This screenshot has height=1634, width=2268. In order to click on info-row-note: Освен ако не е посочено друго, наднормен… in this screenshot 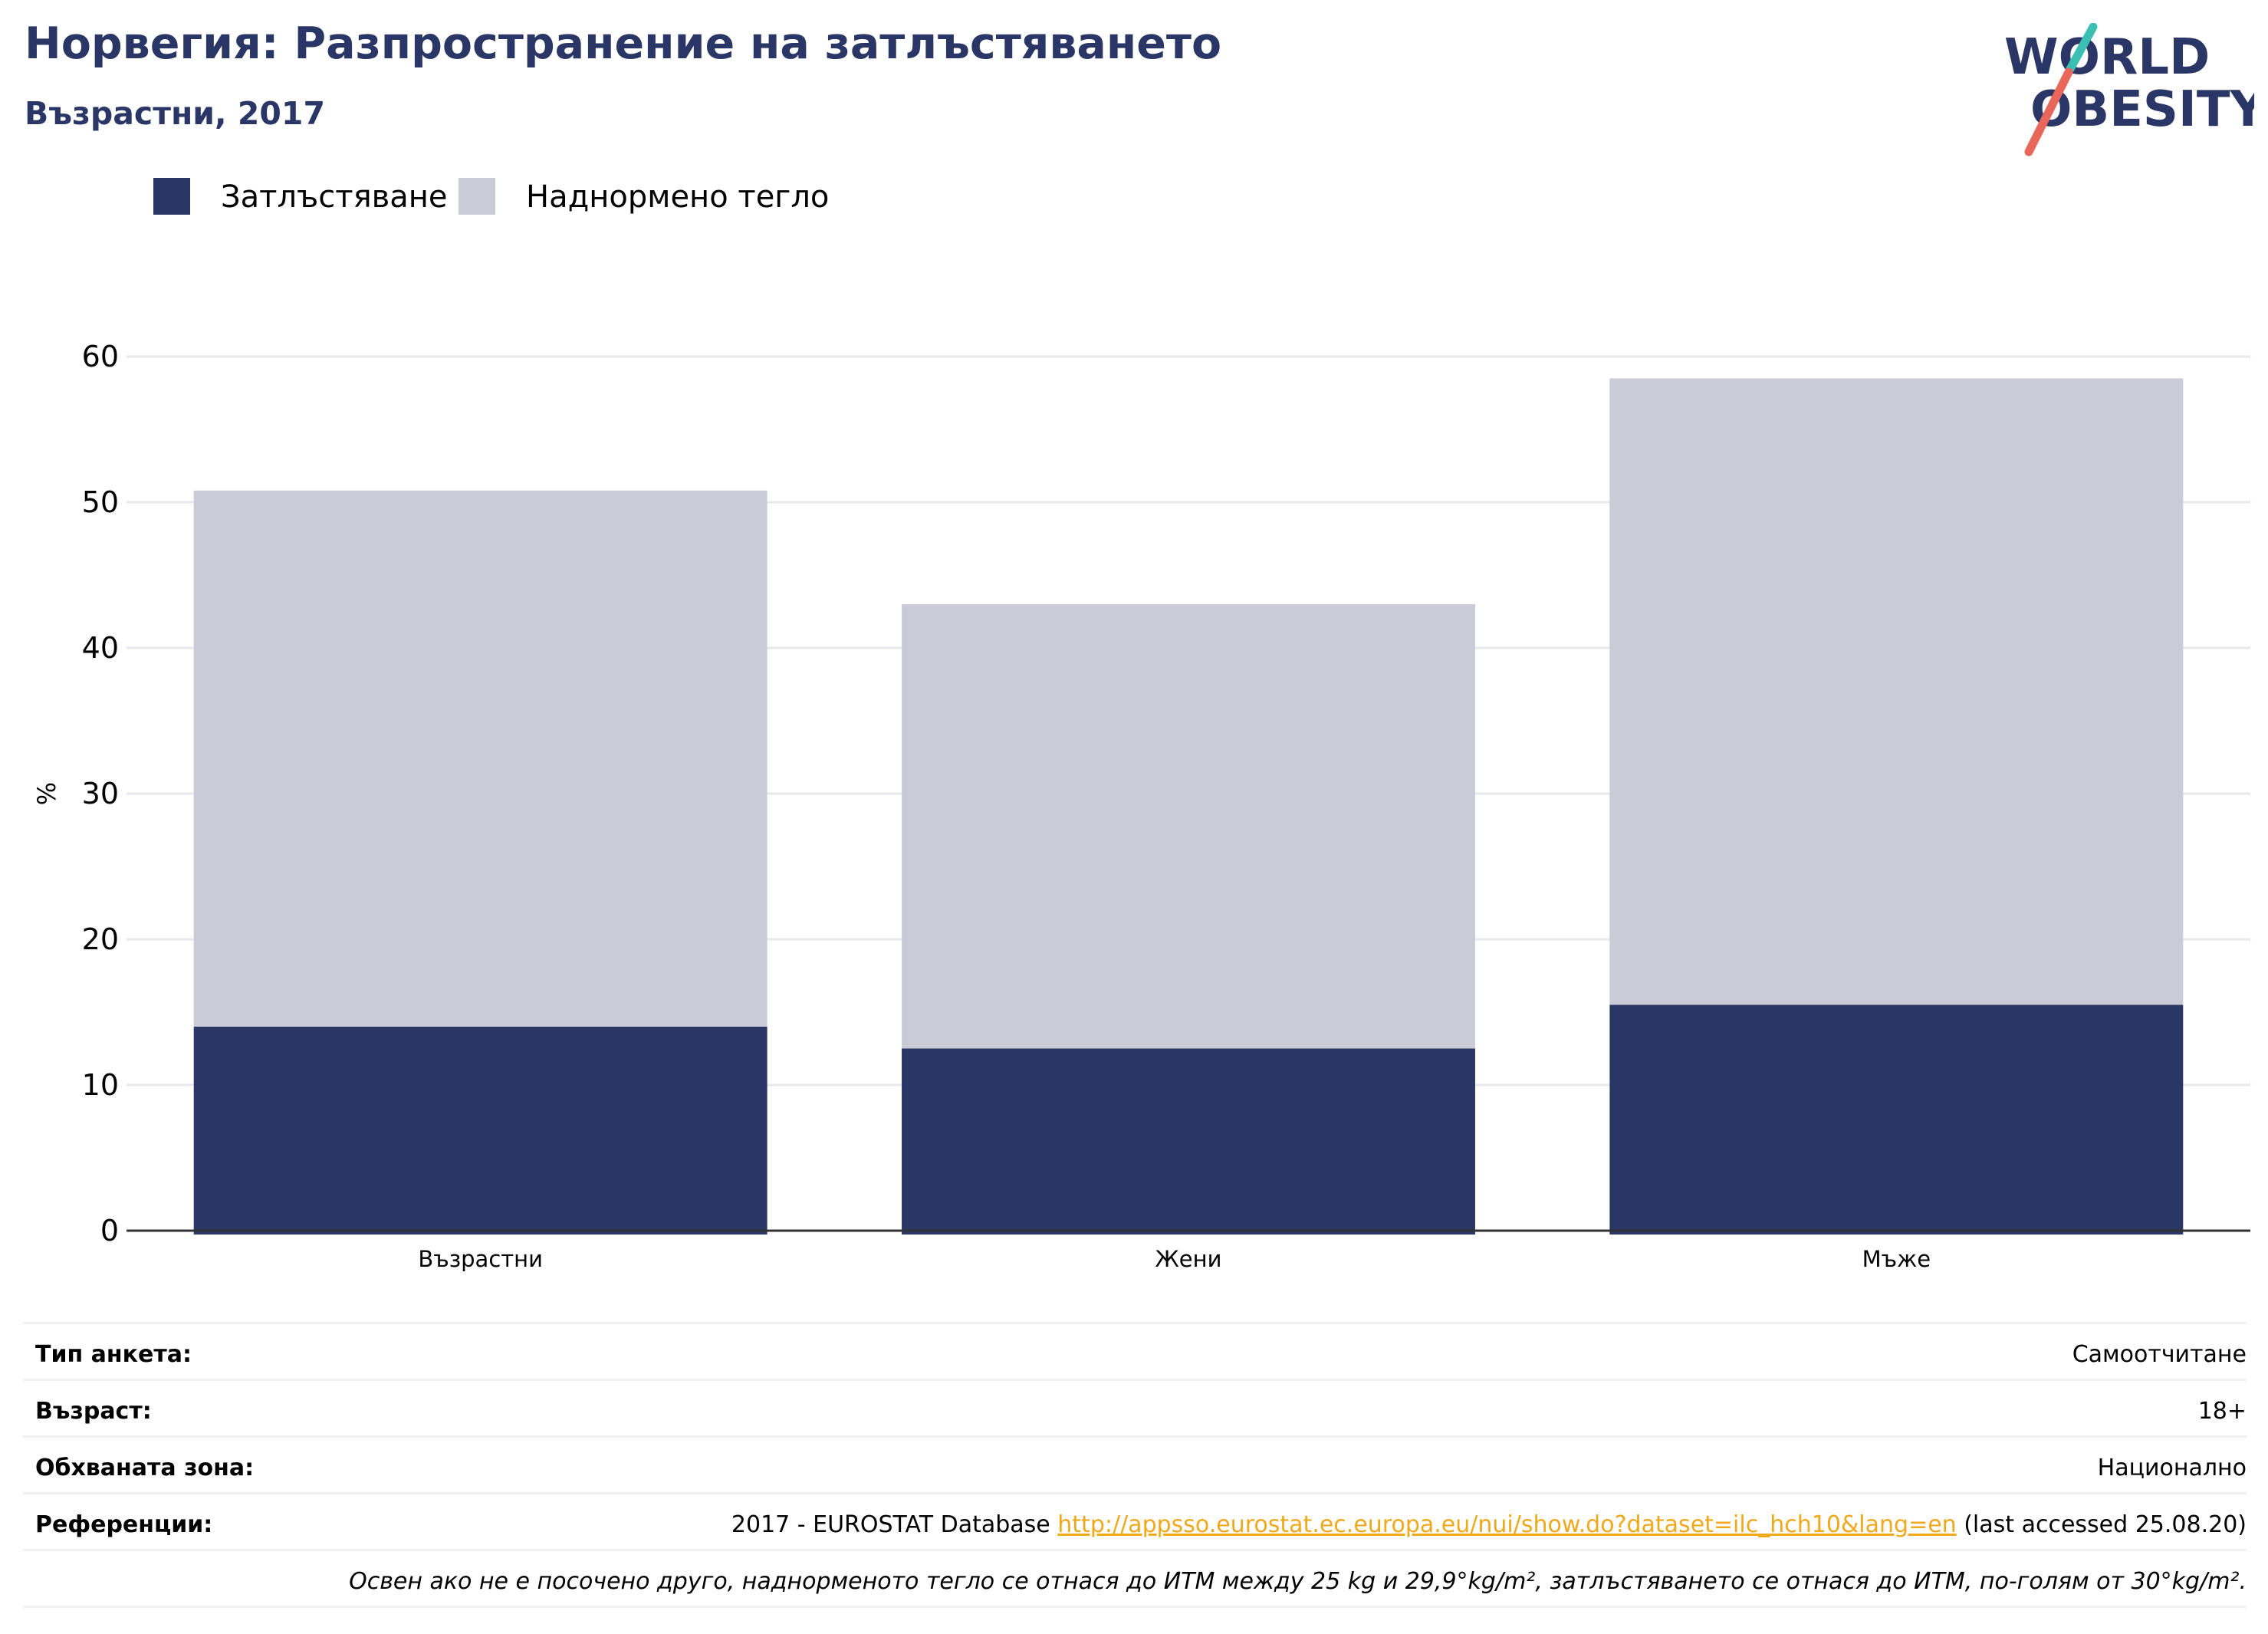, I will do `click(1135, 1579)`.